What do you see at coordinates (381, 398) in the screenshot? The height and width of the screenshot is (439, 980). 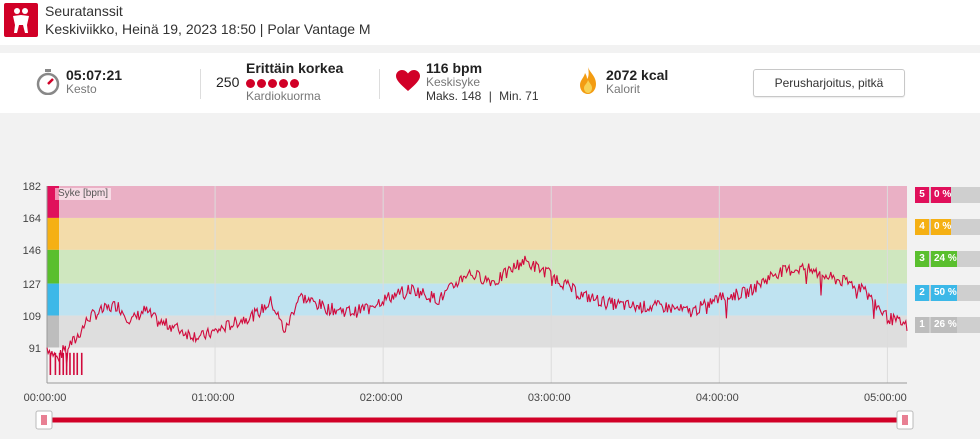 I see `x-tick-label: 02:00:00` at bounding box center [381, 398].